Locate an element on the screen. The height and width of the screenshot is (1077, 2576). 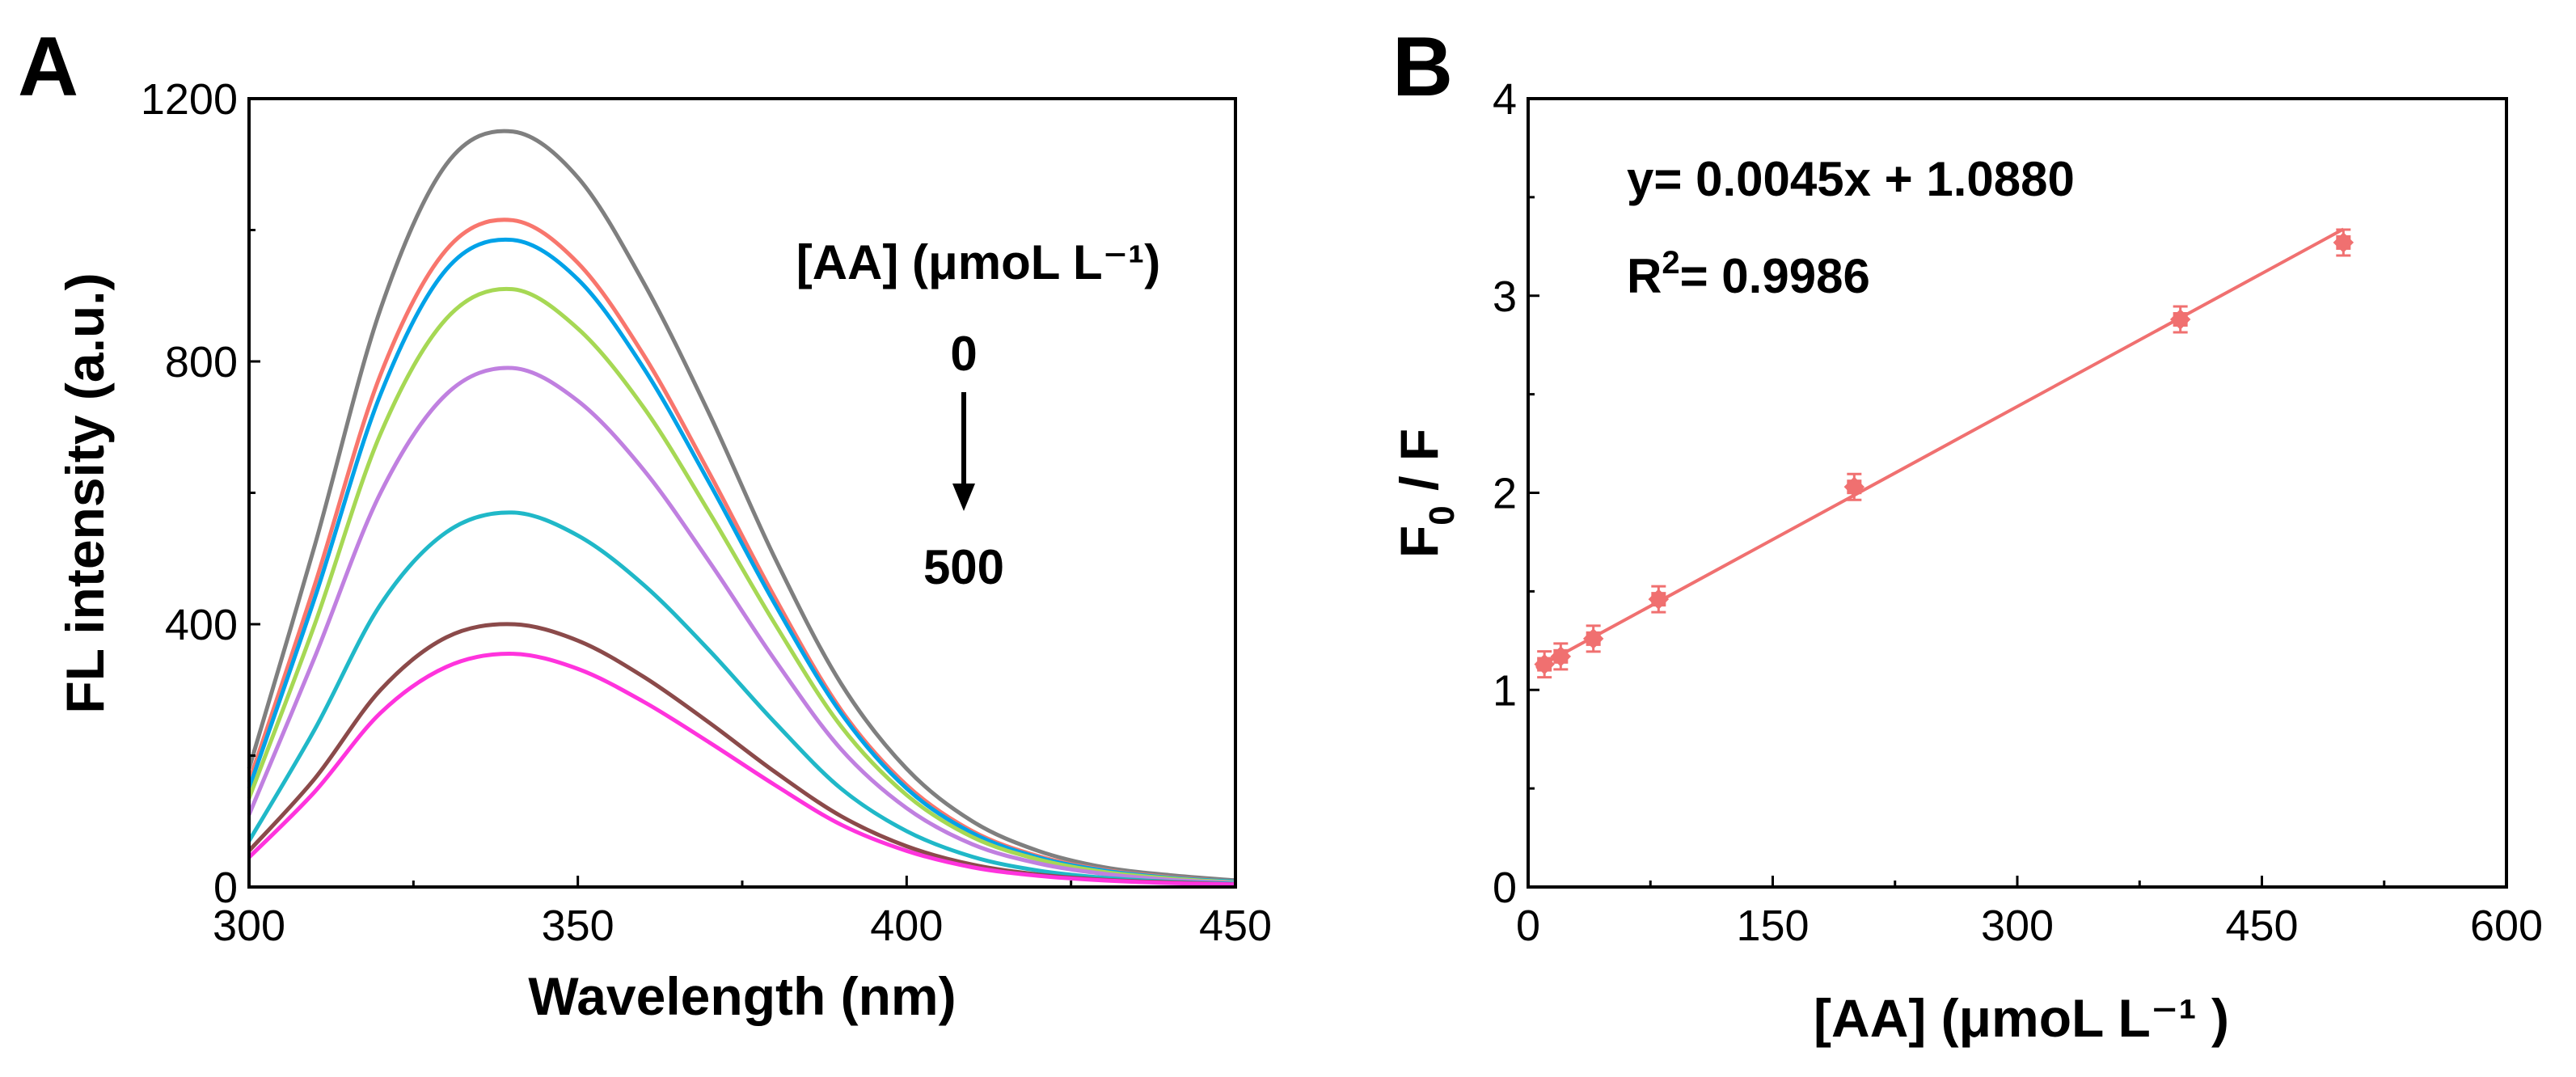
data-points-group is located at coordinates (1944, 453).